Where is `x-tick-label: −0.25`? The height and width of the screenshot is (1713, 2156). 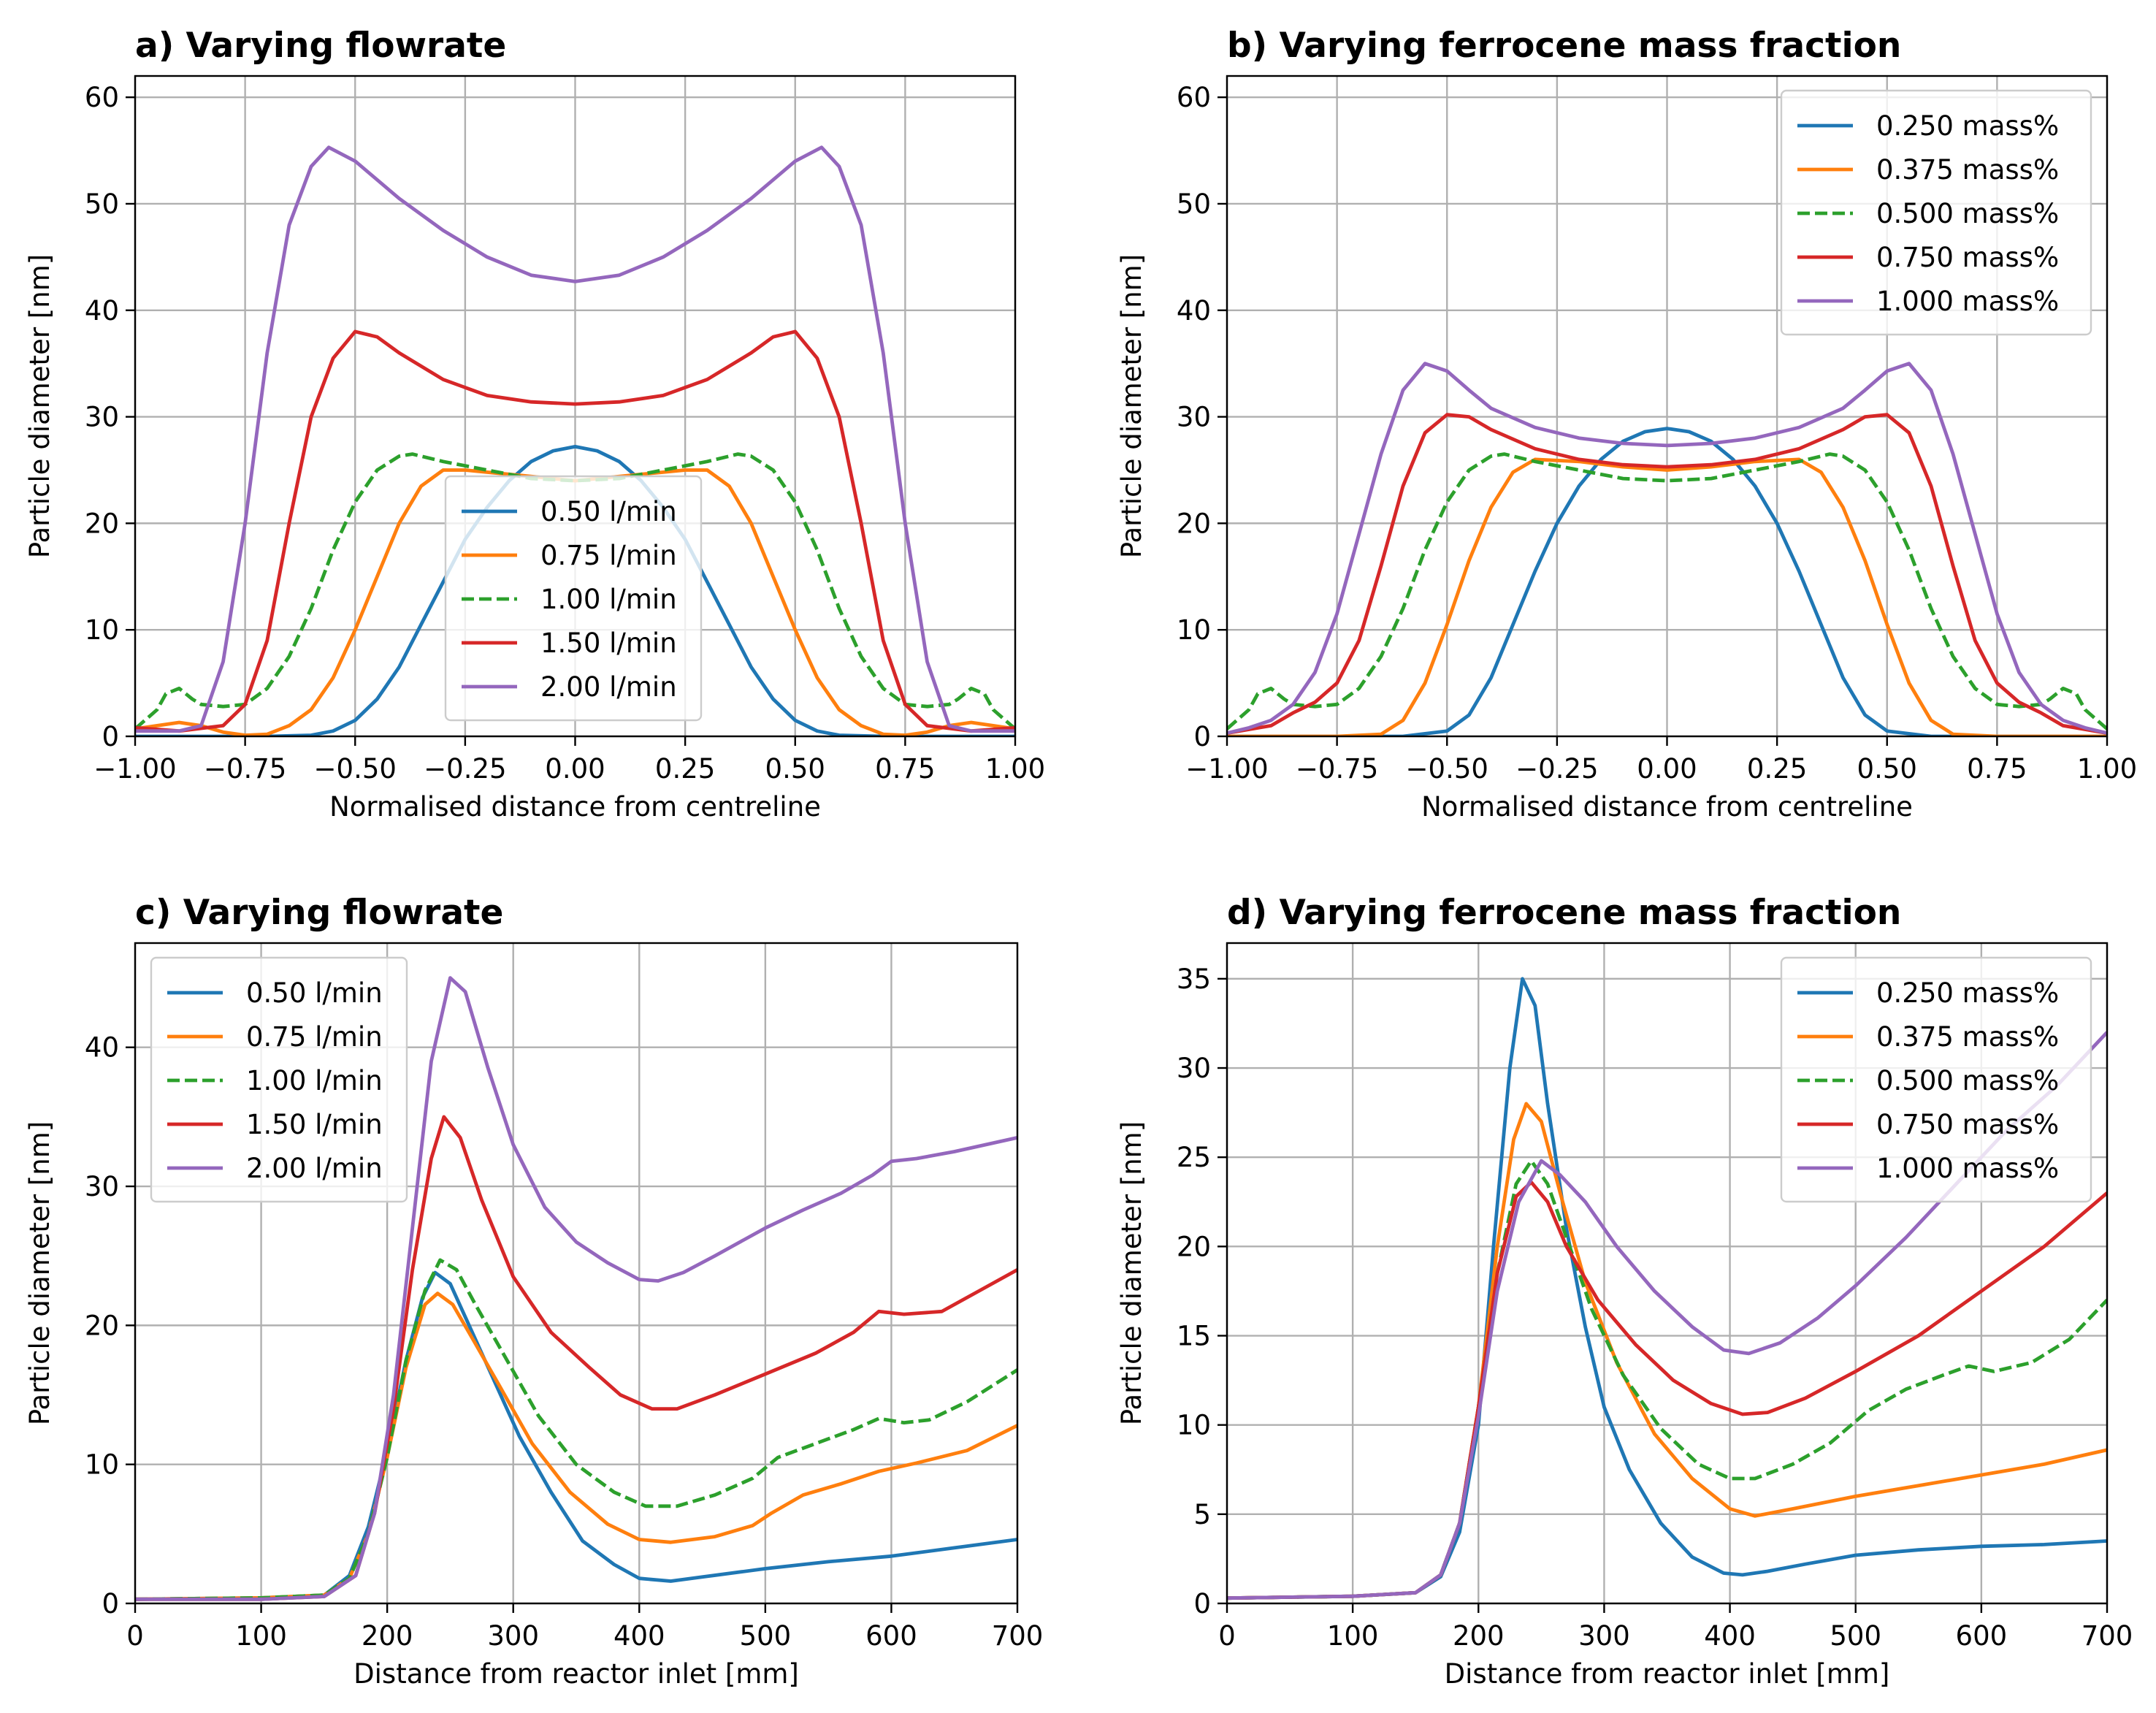 x-tick-label: −0.25 is located at coordinates (465, 769).